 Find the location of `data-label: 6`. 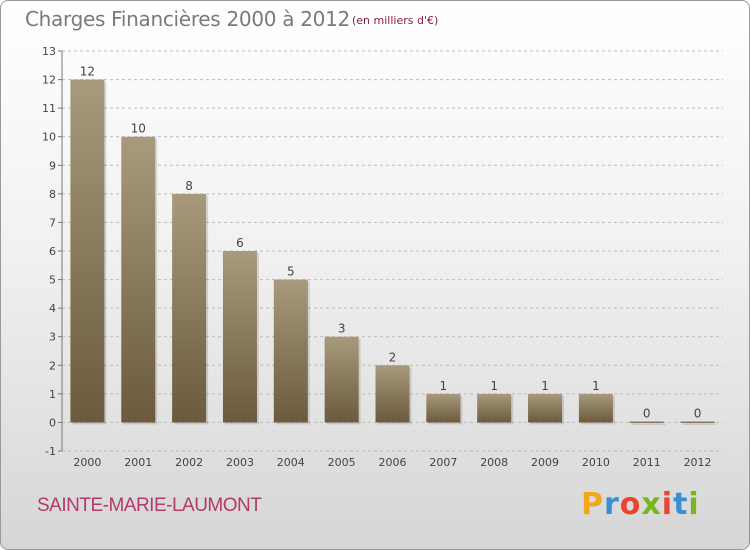

data-label: 6 is located at coordinates (240, 243).